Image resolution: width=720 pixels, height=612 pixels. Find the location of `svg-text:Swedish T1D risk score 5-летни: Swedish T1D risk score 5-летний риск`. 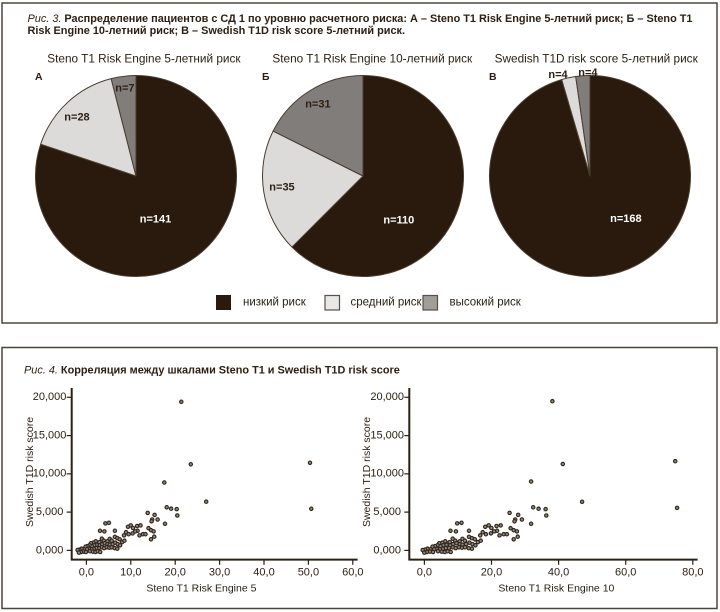

svg-text:Swedish T1D risk score 5-летни: Swedish T1D risk score 5-летний риск is located at coordinates (597, 59).